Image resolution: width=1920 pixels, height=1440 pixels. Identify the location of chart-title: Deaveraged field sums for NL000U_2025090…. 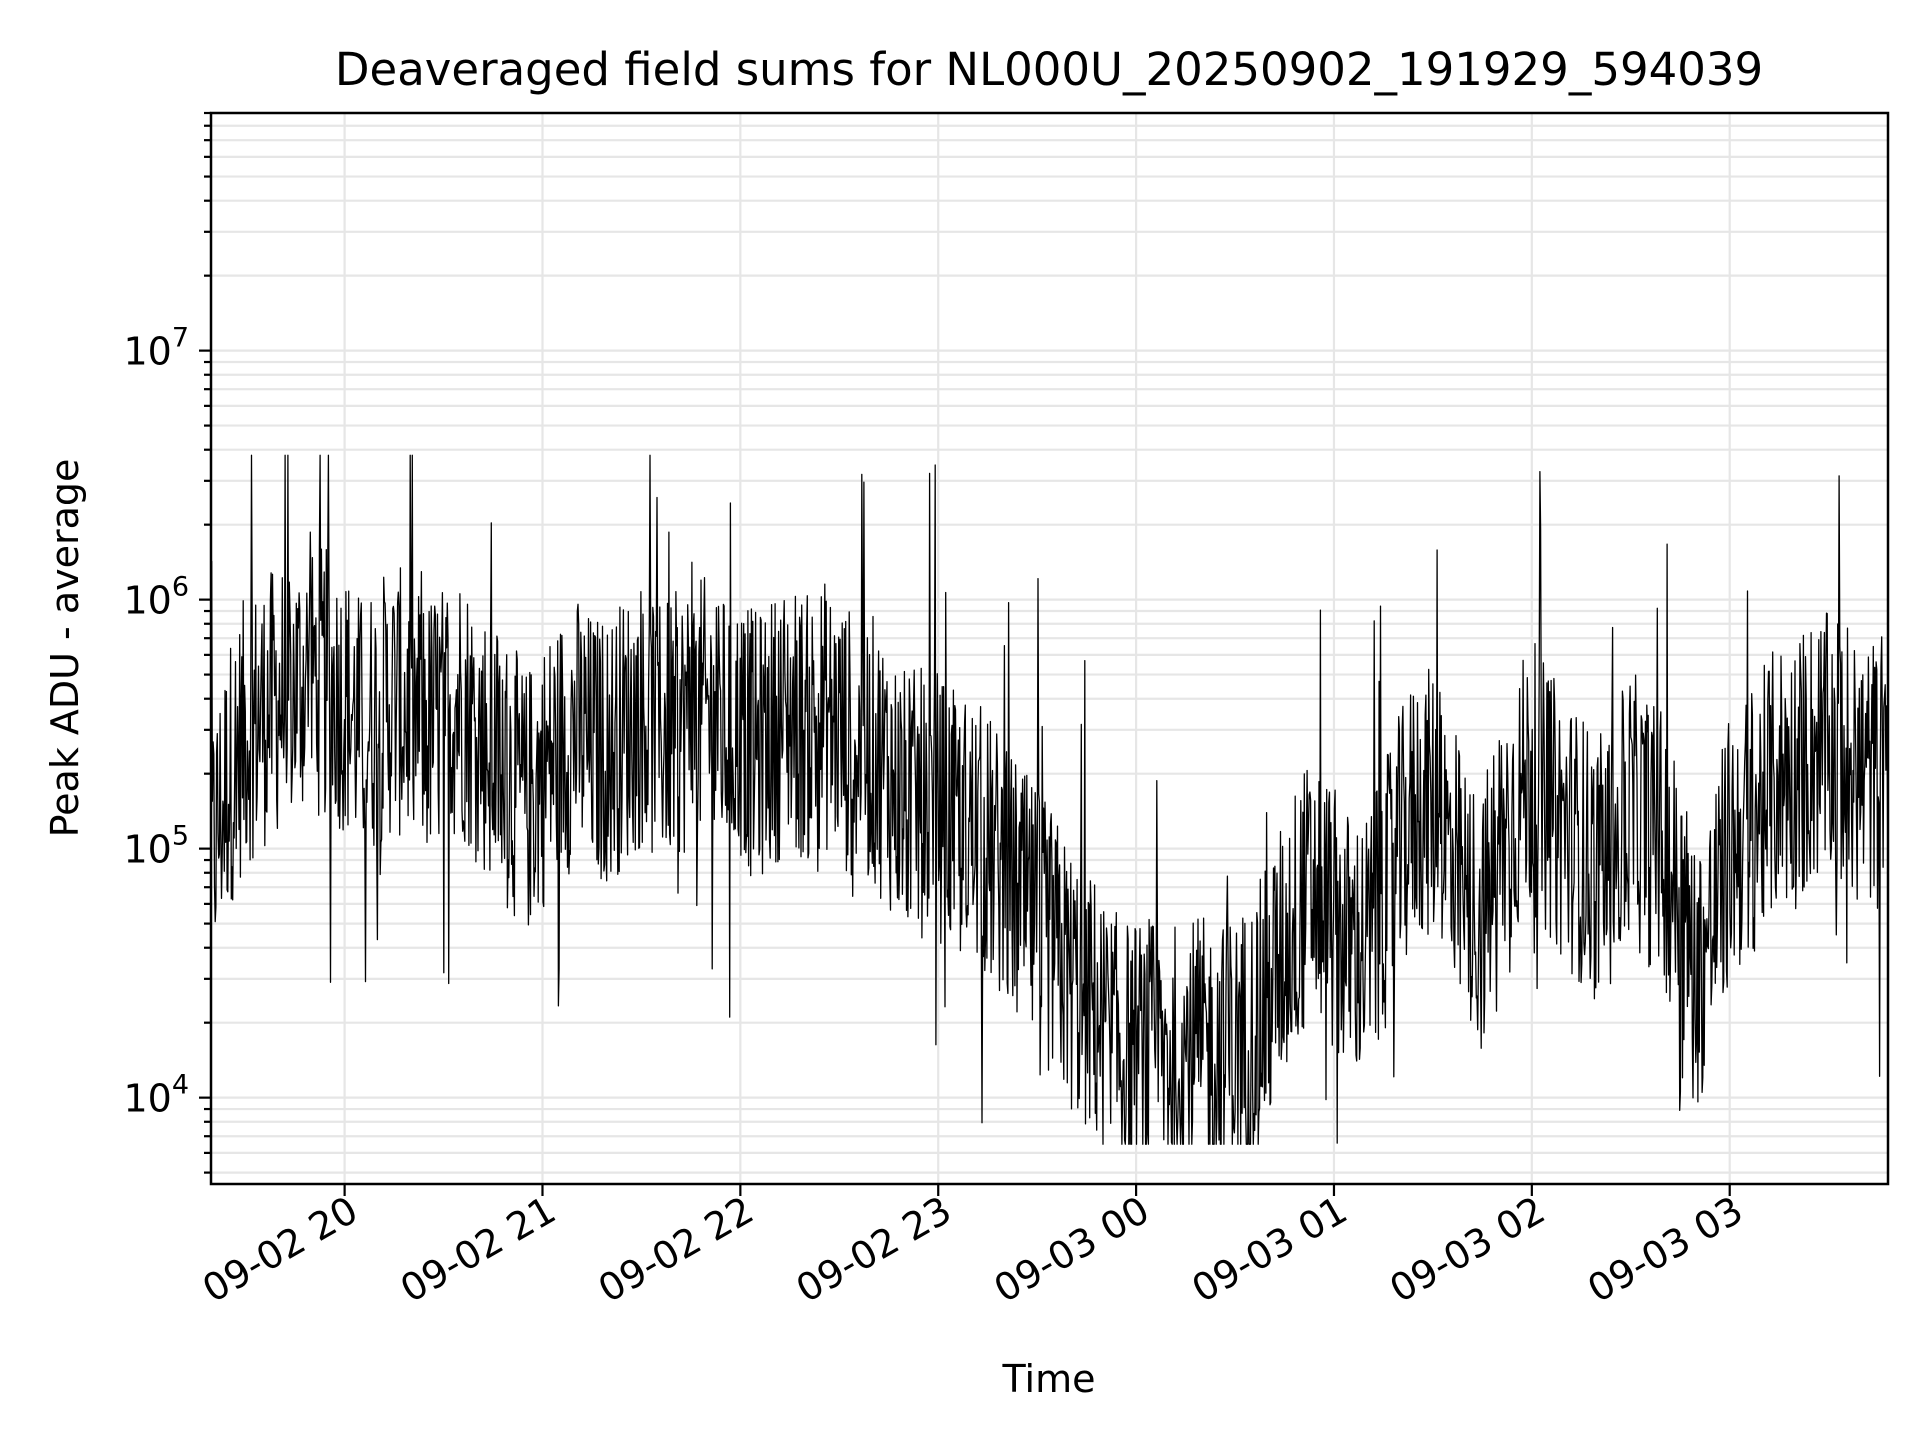
(1049, 69).